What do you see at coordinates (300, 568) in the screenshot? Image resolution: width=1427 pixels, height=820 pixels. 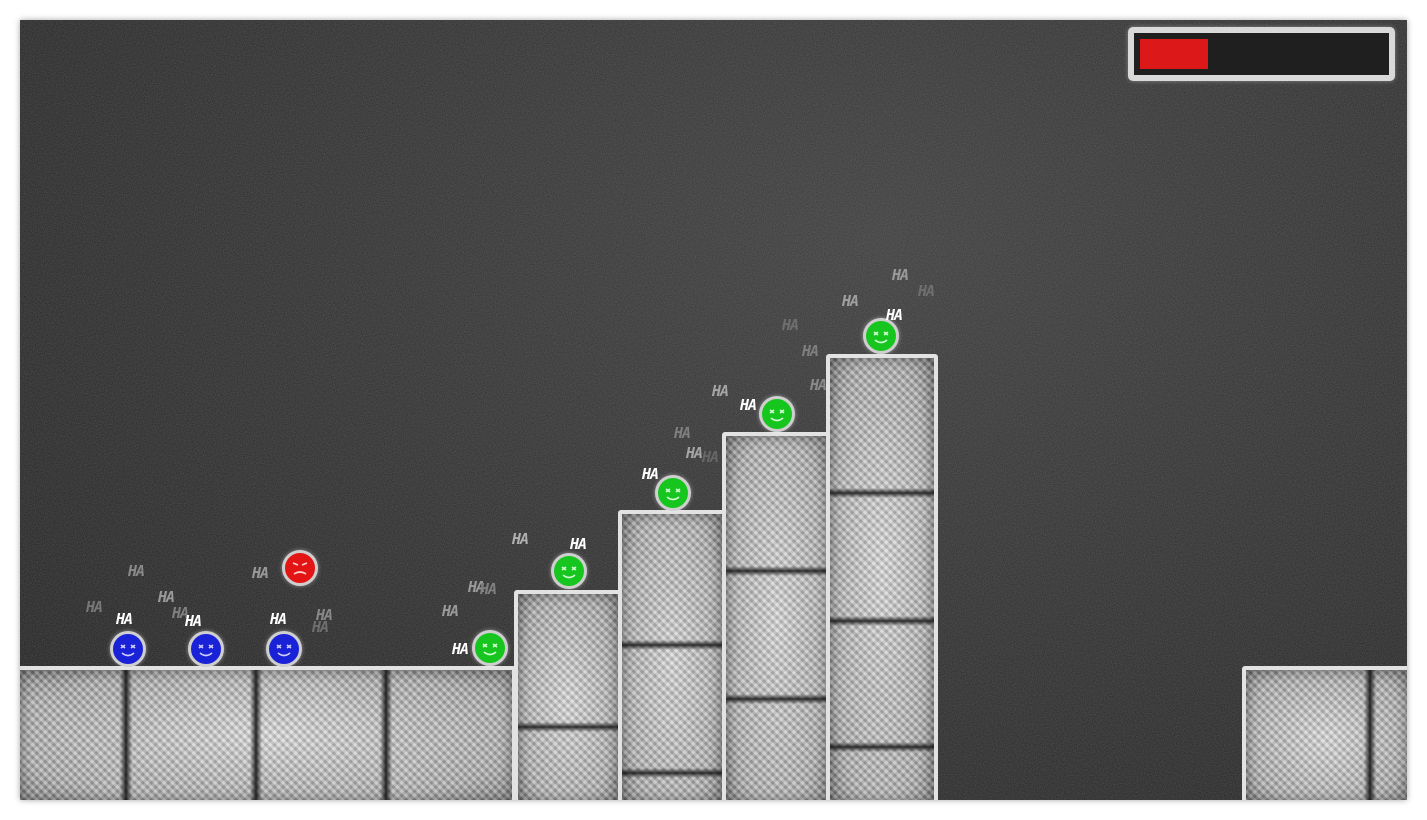 I see `red-ball-player` at bounding box center [300, 568].